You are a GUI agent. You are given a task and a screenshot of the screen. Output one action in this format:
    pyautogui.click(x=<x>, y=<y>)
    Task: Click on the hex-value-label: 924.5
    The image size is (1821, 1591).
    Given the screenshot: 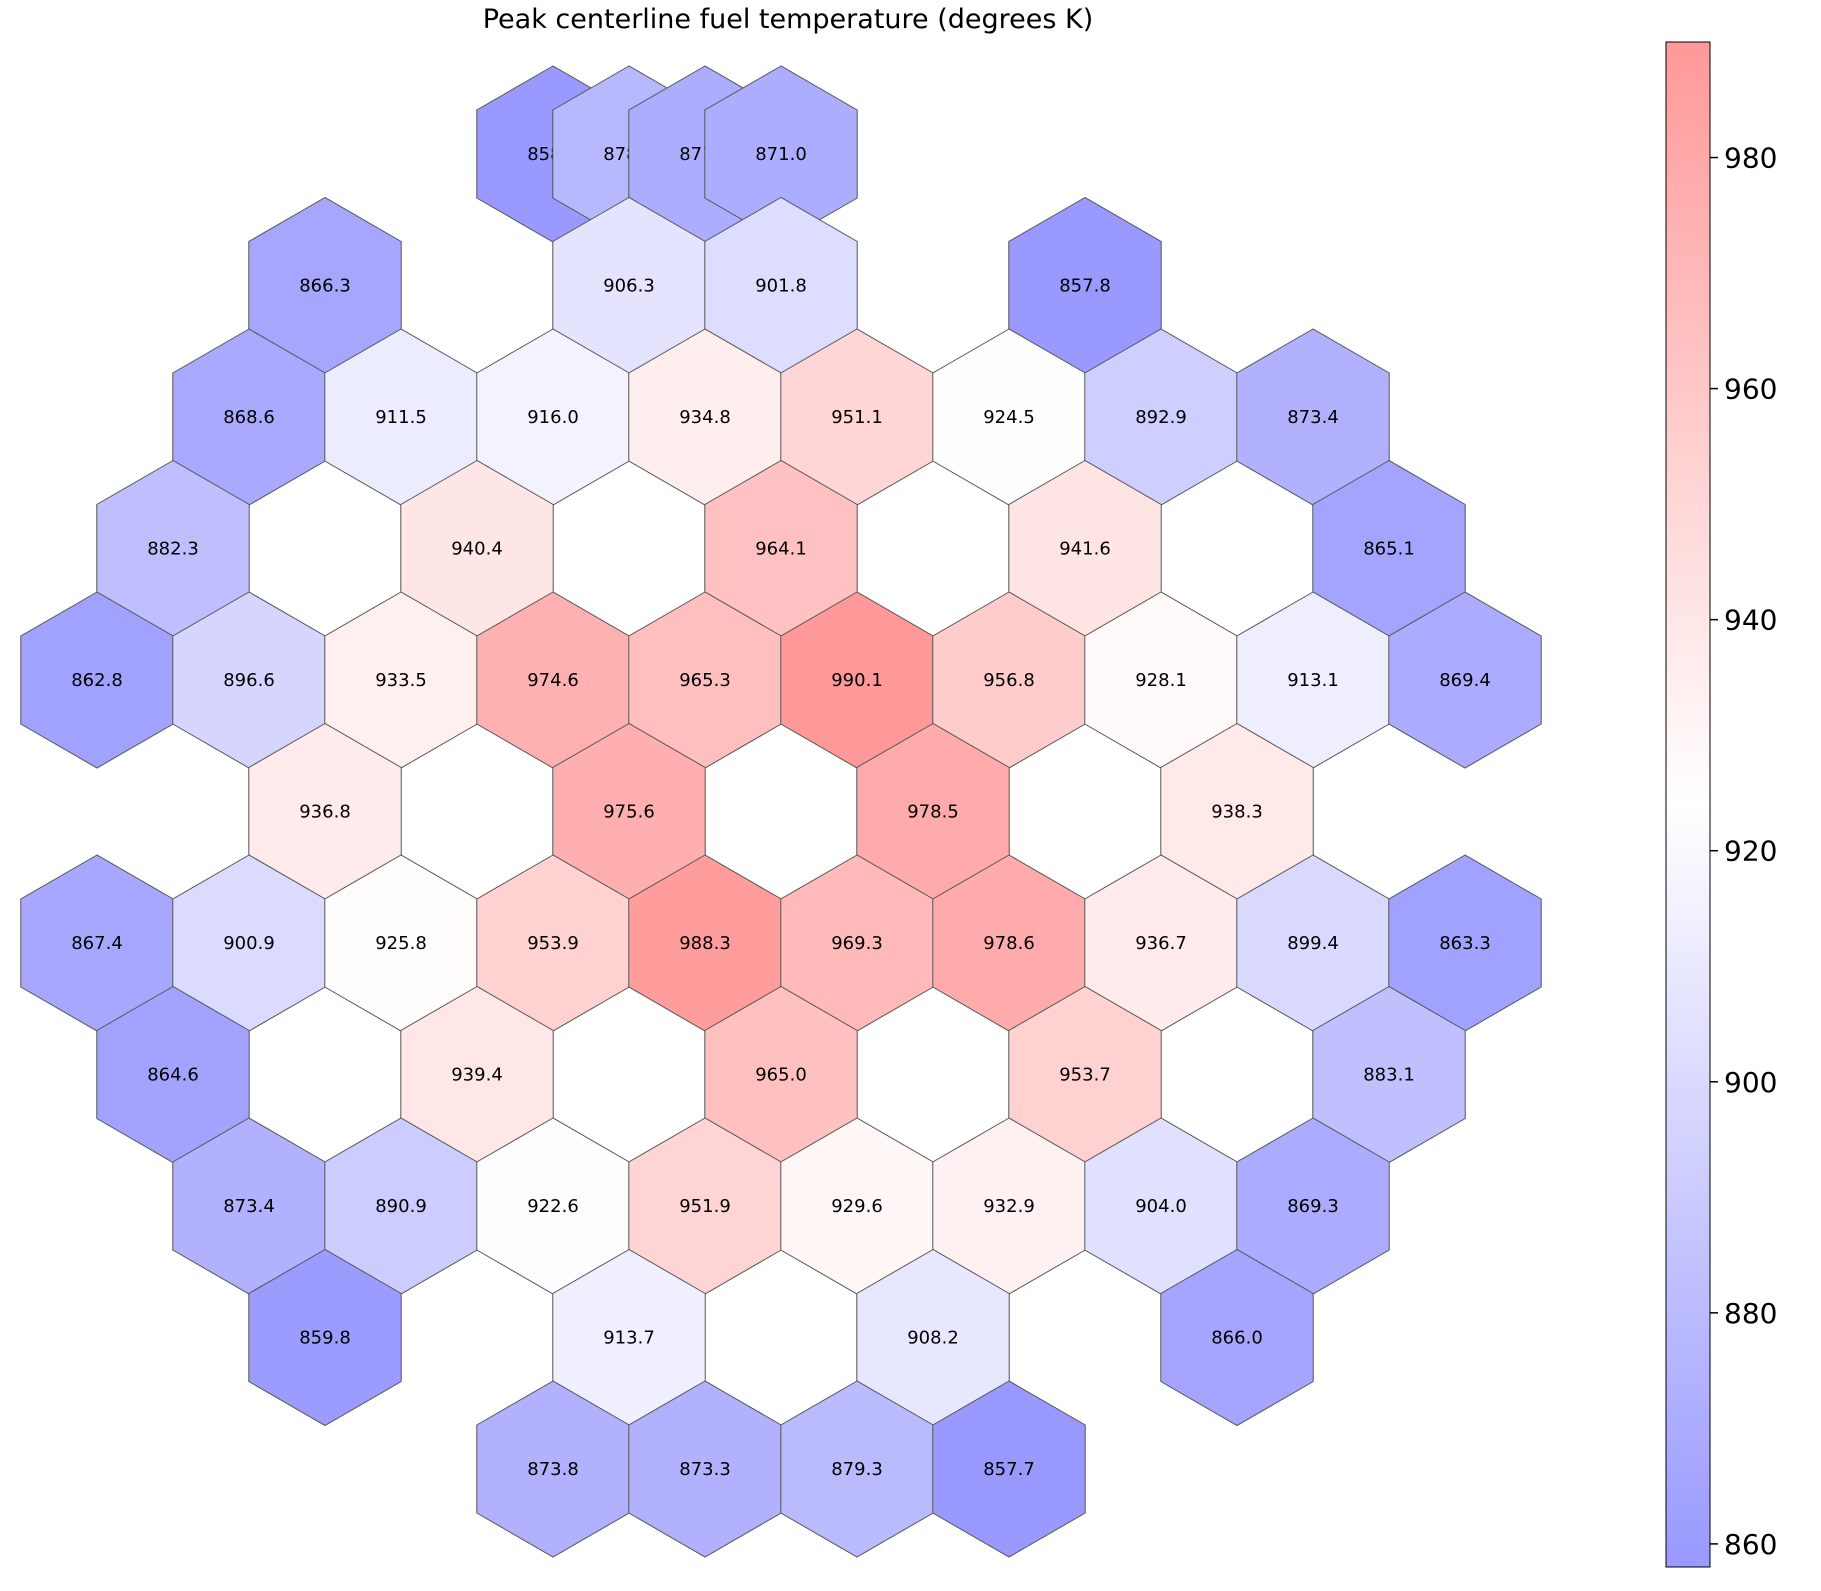 What is the action you would take?
    pyautogui.click(x=1009, y=417)
    